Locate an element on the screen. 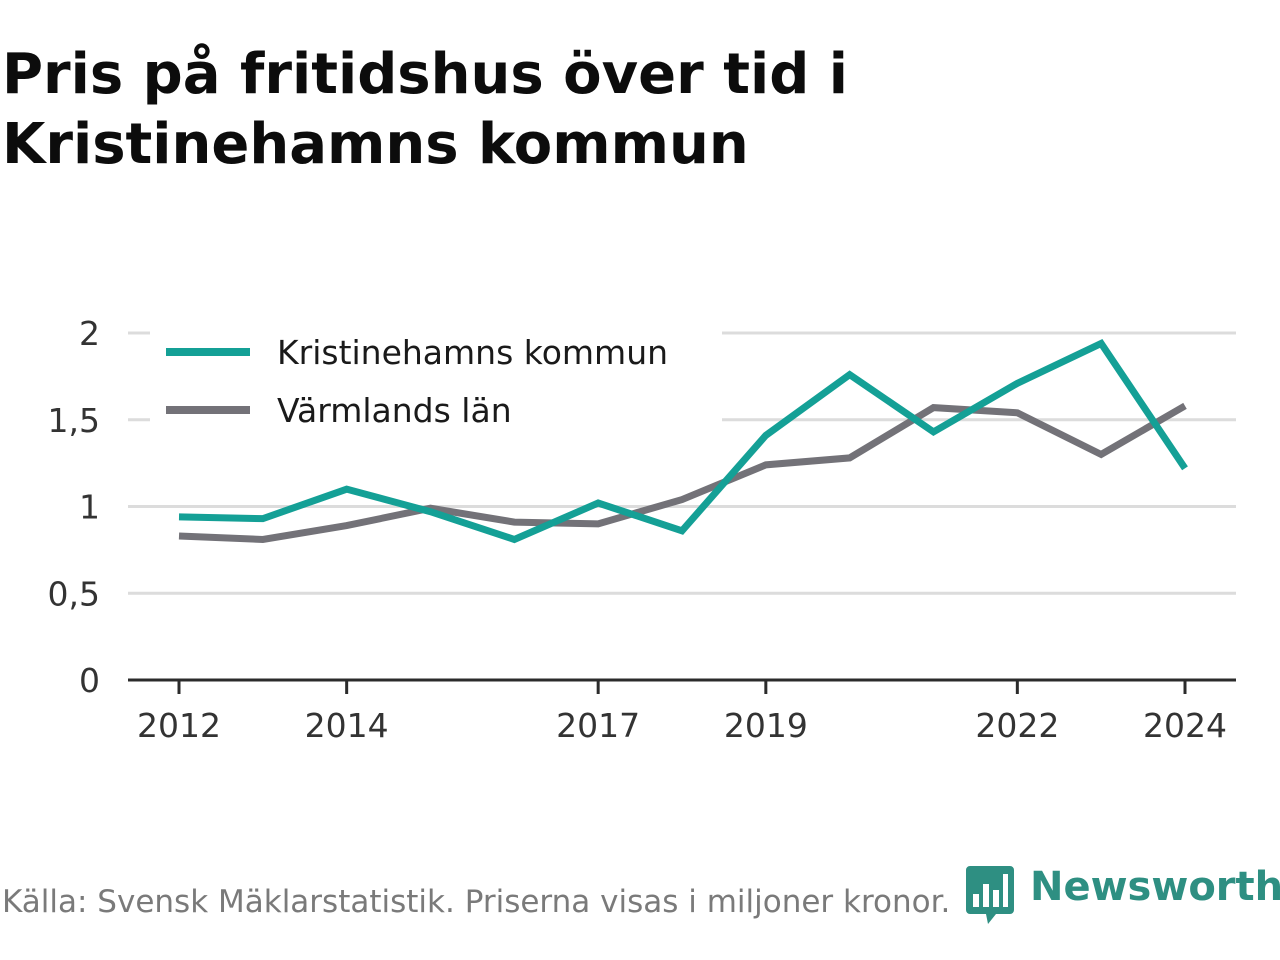  y-tick-label: 0 is located at coordinates (89, 680).